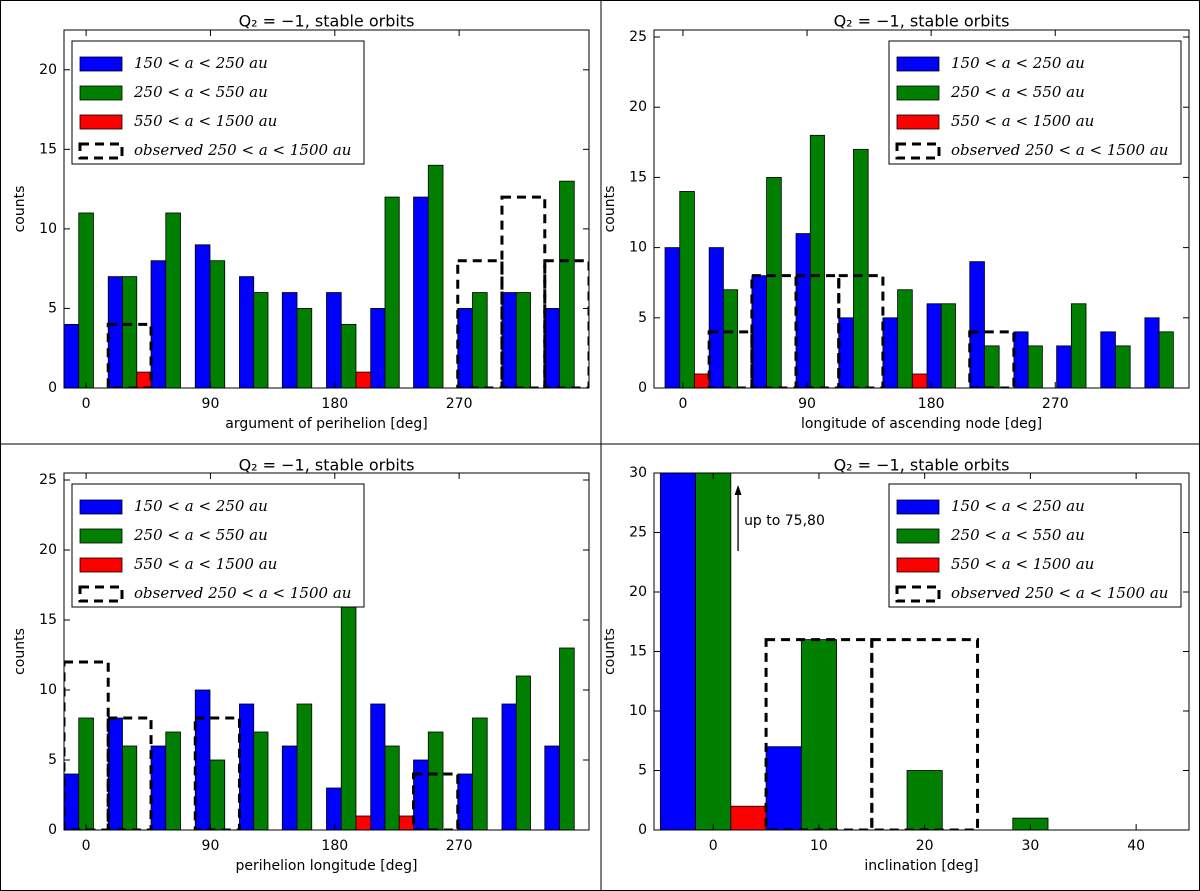  Describe the element at coordinates (784, 521) in the screenshot. I see `annotation: up to 75,80` at that location.